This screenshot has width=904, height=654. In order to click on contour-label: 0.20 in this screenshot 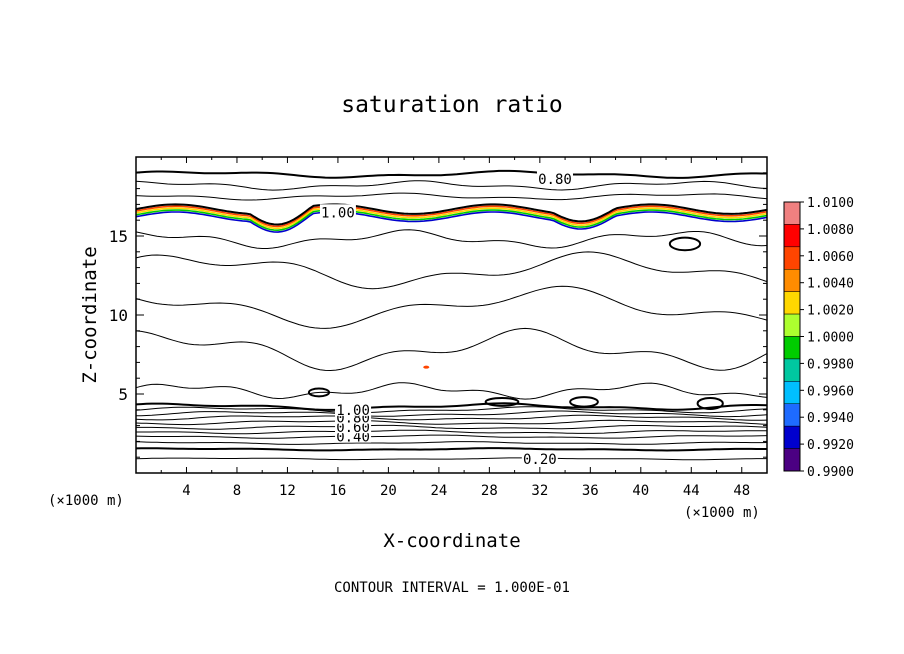, I will do `click(540, 460)`.